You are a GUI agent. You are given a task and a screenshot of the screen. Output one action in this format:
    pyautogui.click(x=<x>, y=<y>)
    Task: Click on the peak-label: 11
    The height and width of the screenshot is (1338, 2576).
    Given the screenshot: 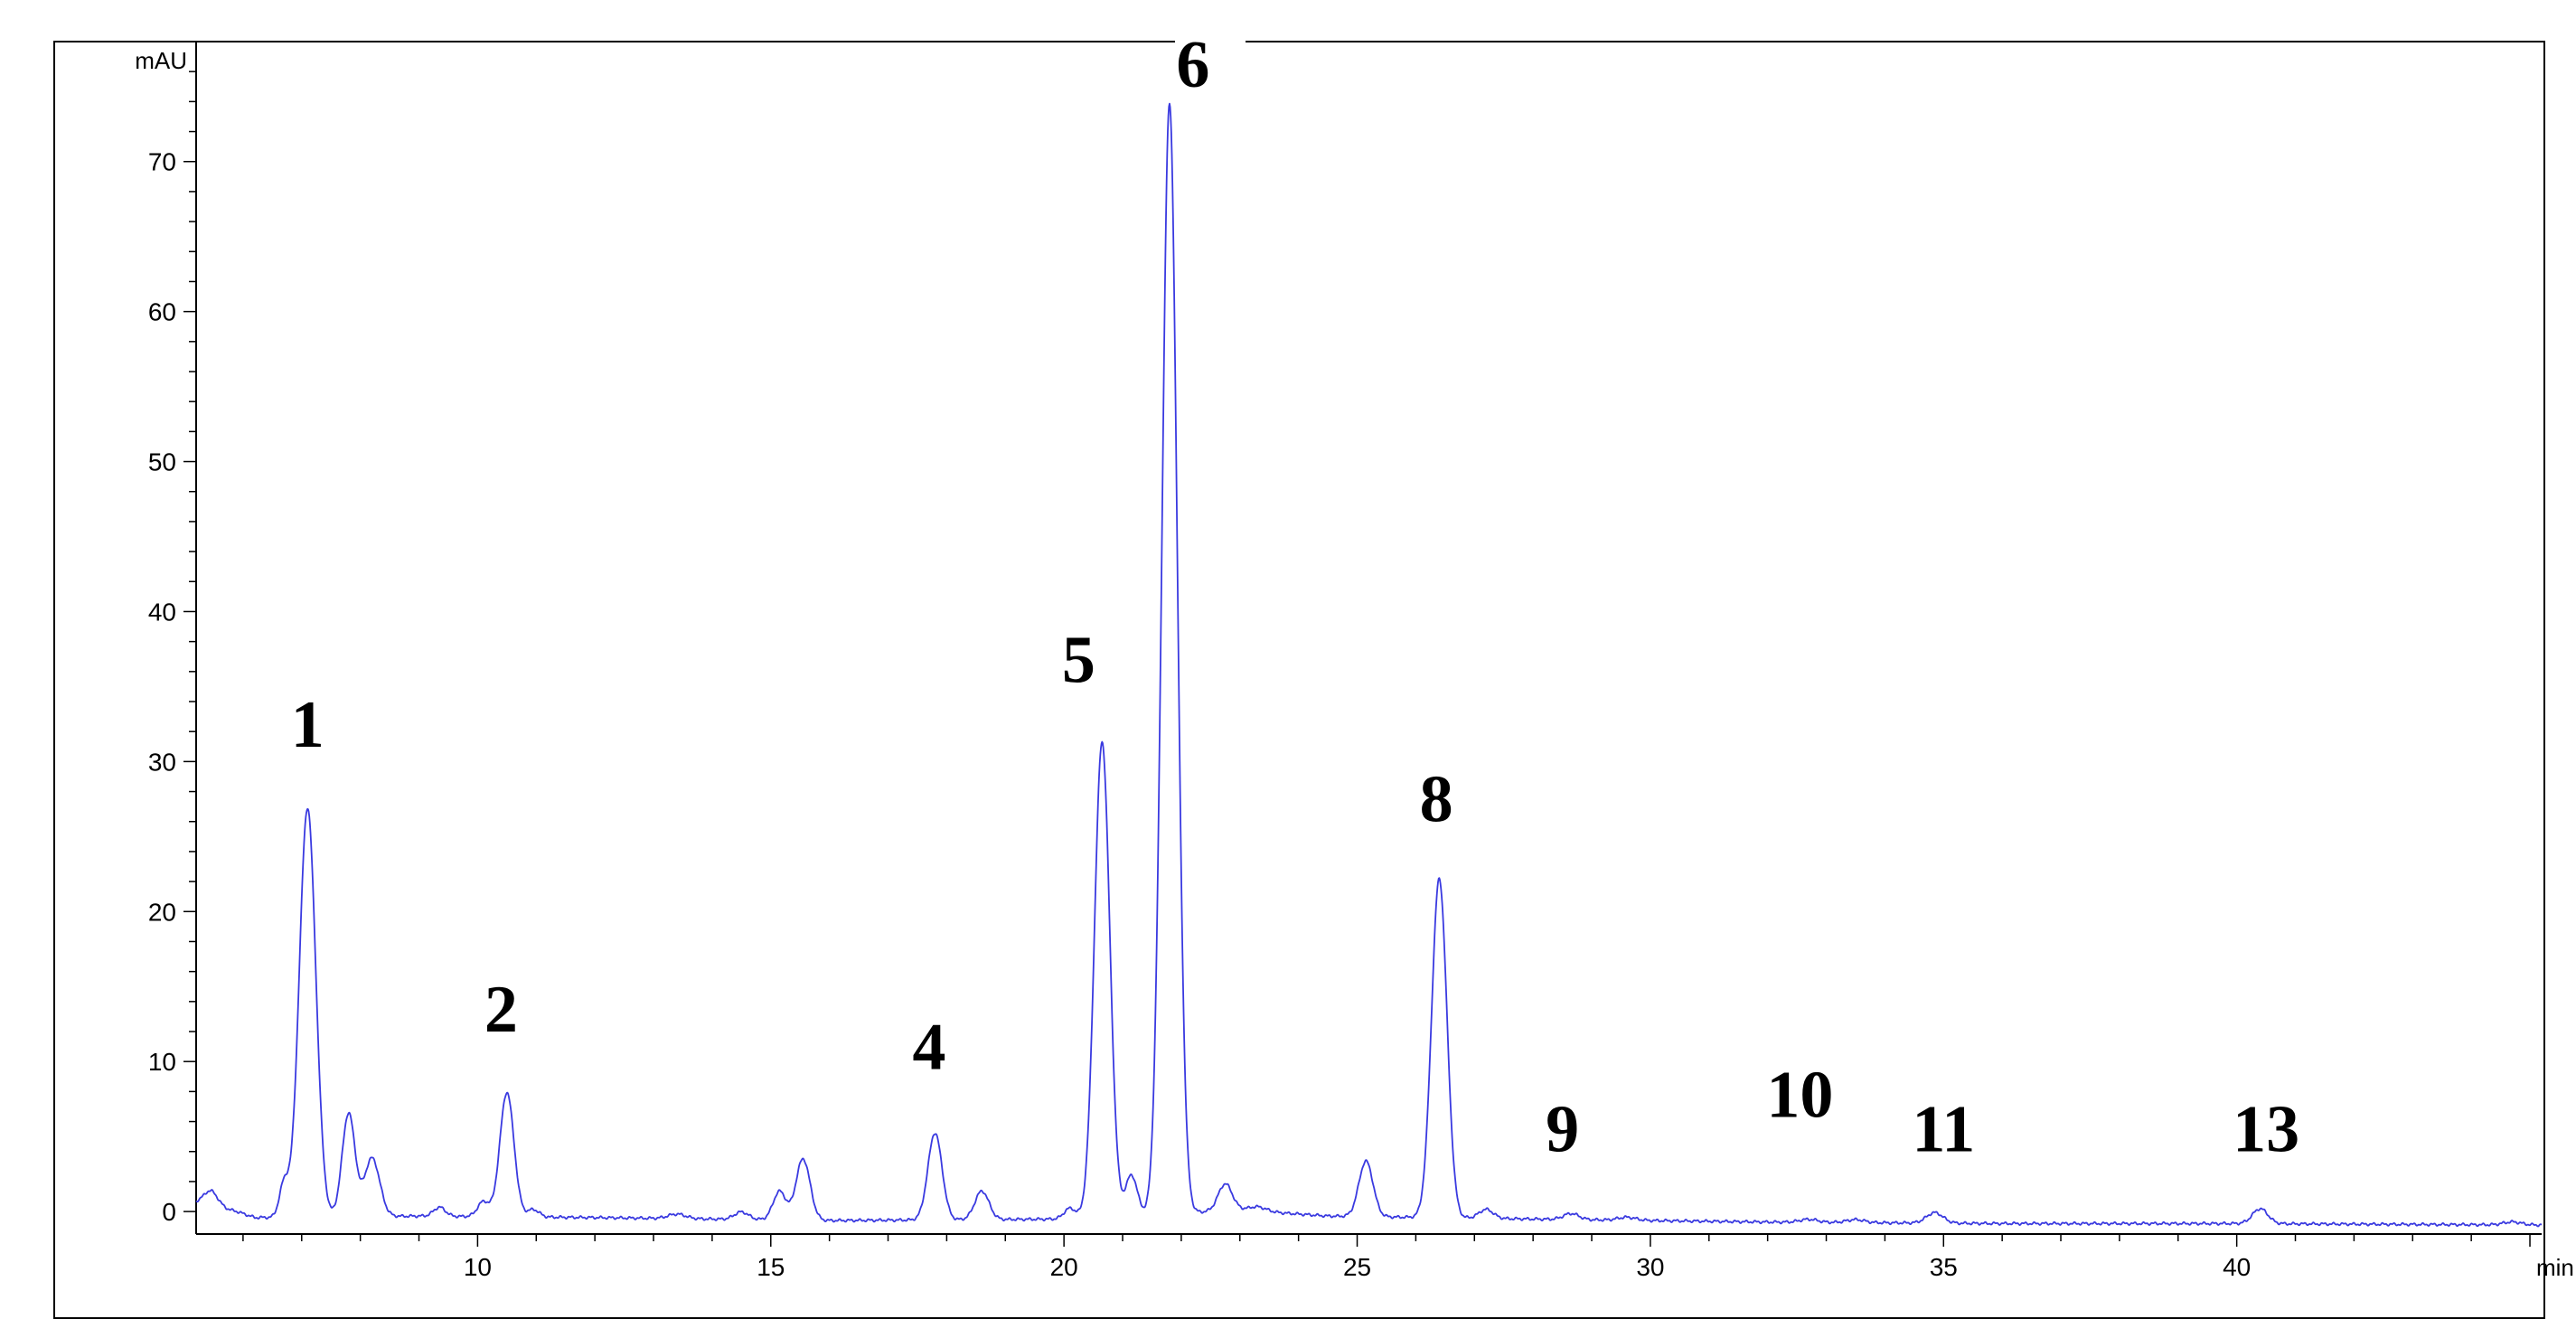 What is the action you would take?
    pyautogui.click(x=1943, y=1130)
    